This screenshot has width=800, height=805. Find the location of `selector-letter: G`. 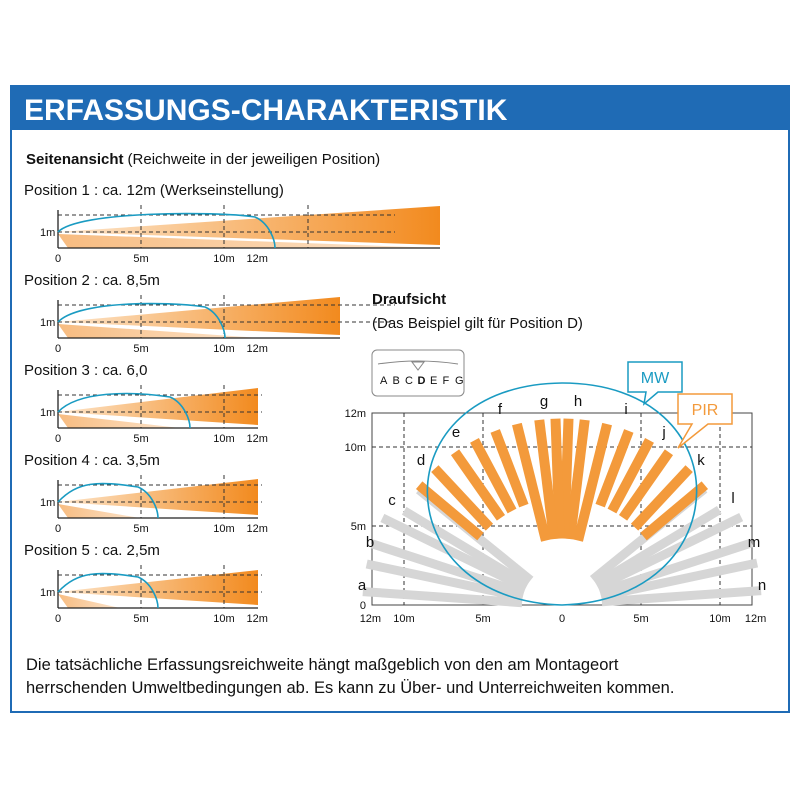

selector-letter: G is located at coordinates (459, 381).